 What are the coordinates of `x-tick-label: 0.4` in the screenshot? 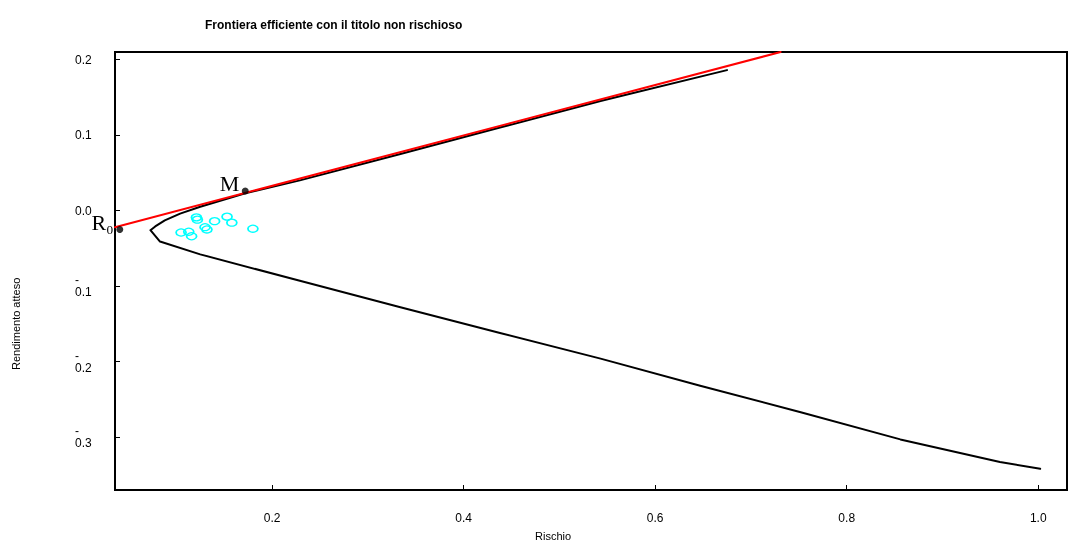 It's located at (464, 518).